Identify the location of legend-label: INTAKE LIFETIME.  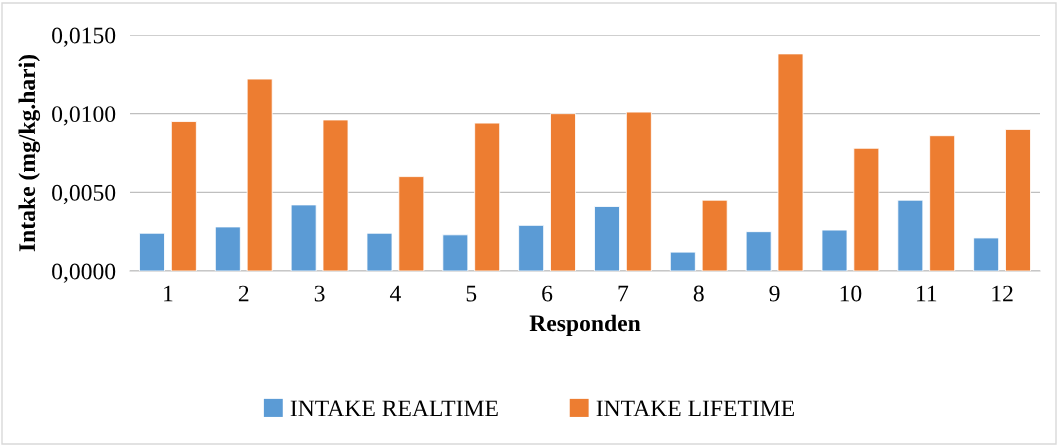
(695, 408).